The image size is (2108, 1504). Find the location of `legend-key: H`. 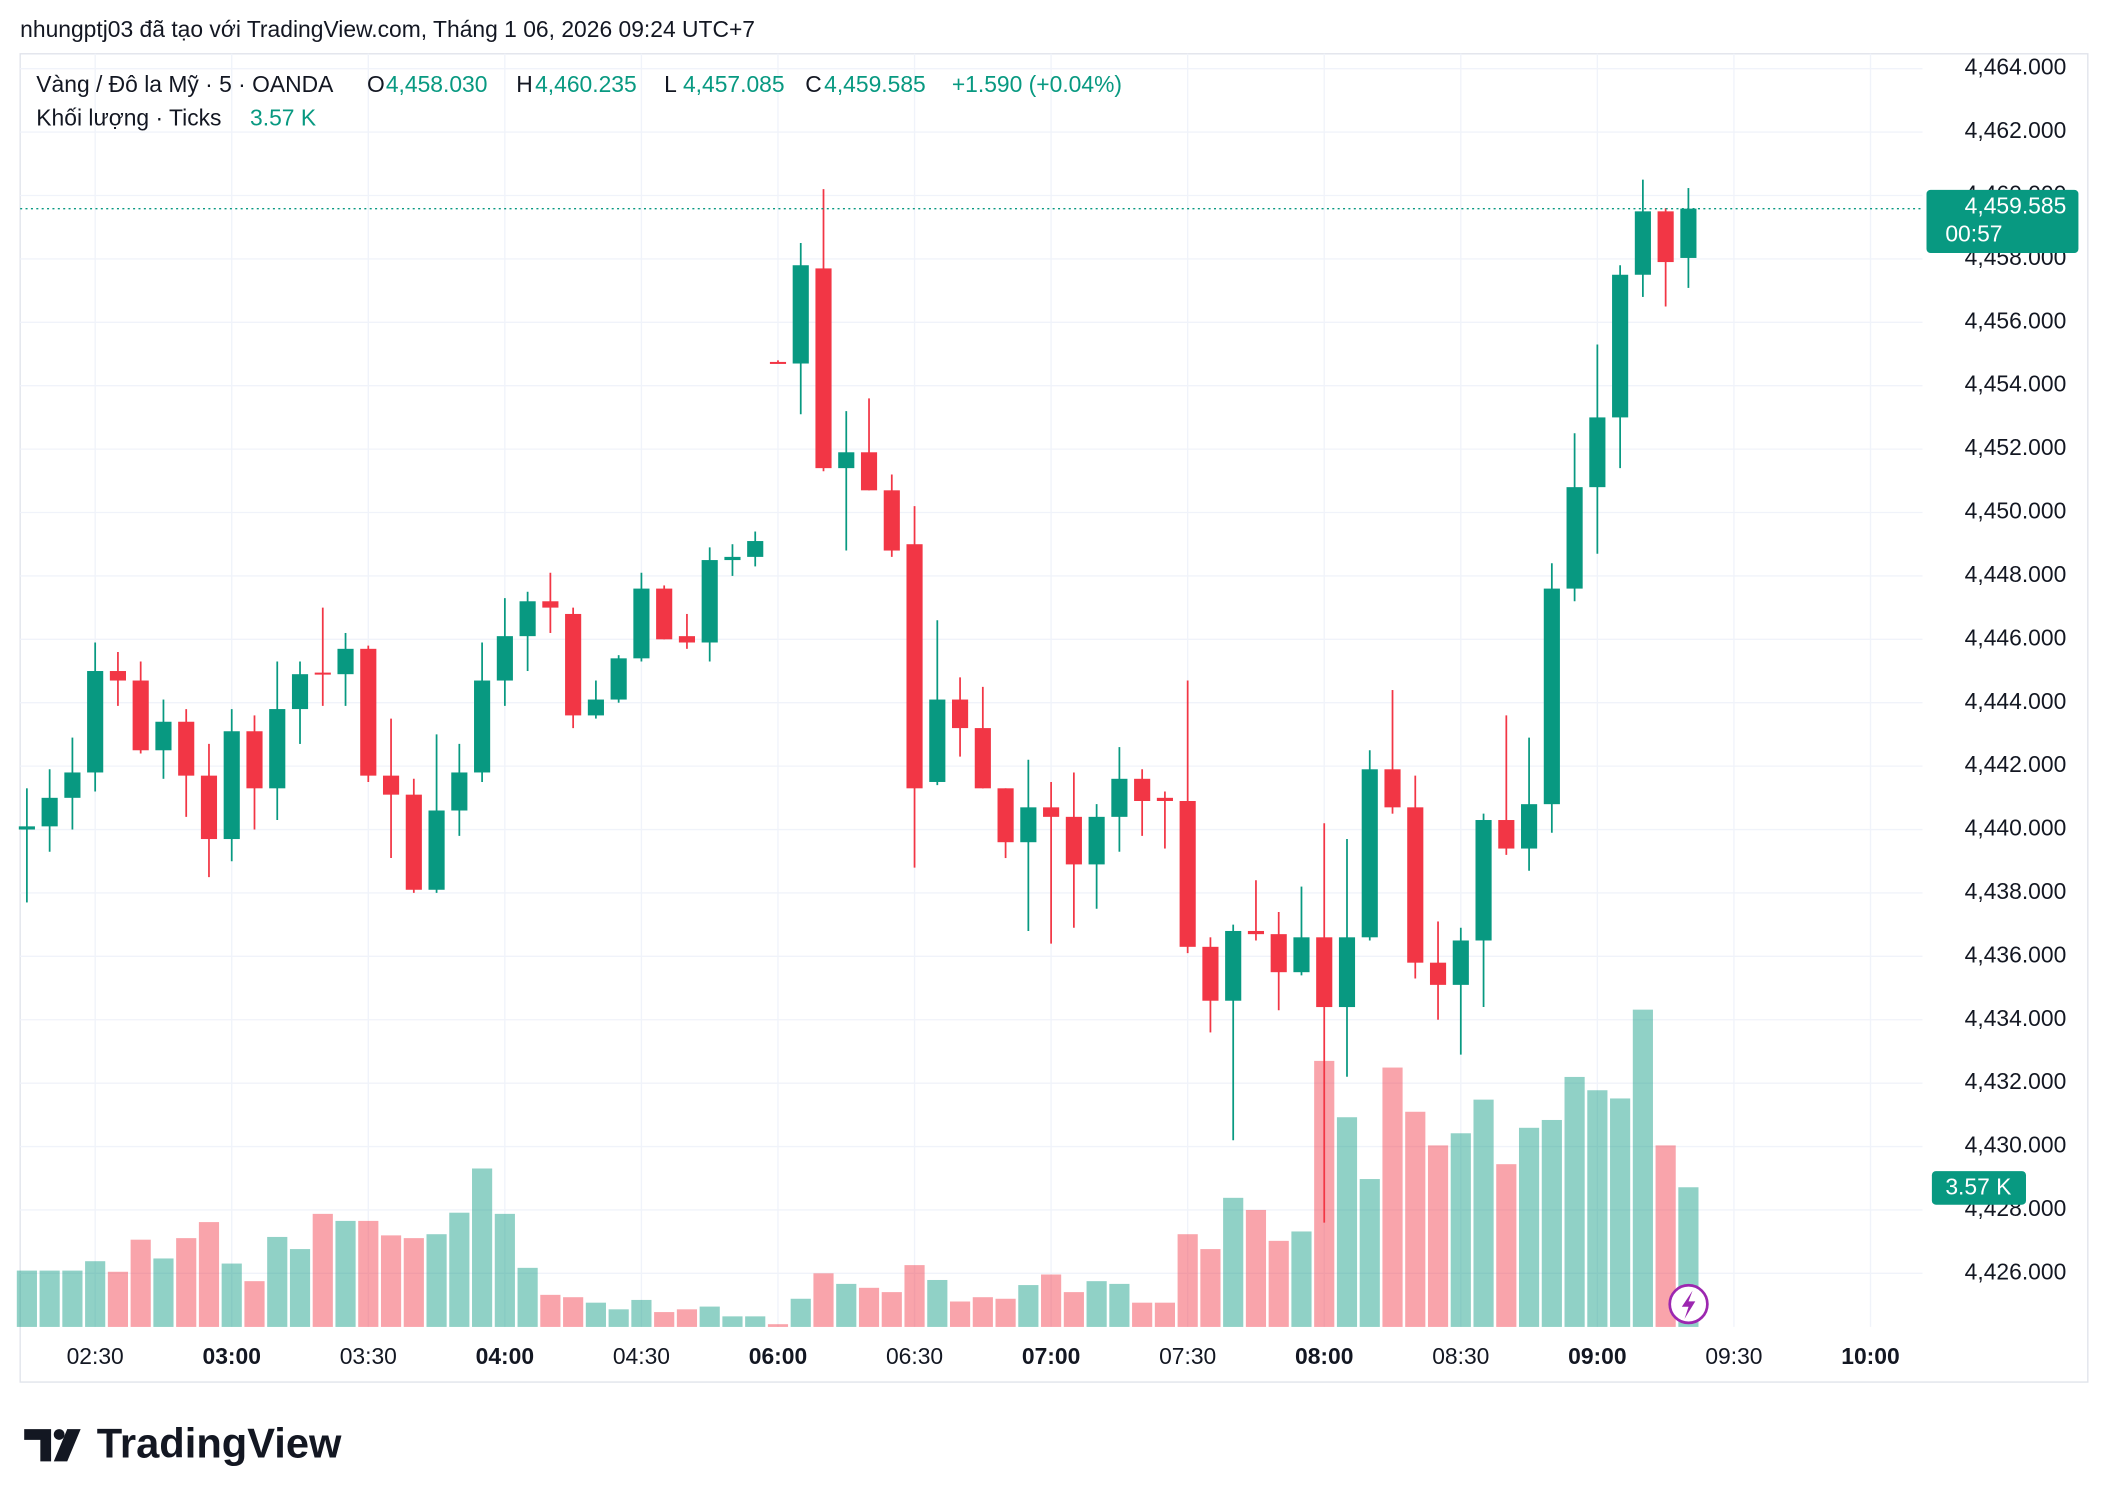

legend-key: H is located at coordinates (524, 84).